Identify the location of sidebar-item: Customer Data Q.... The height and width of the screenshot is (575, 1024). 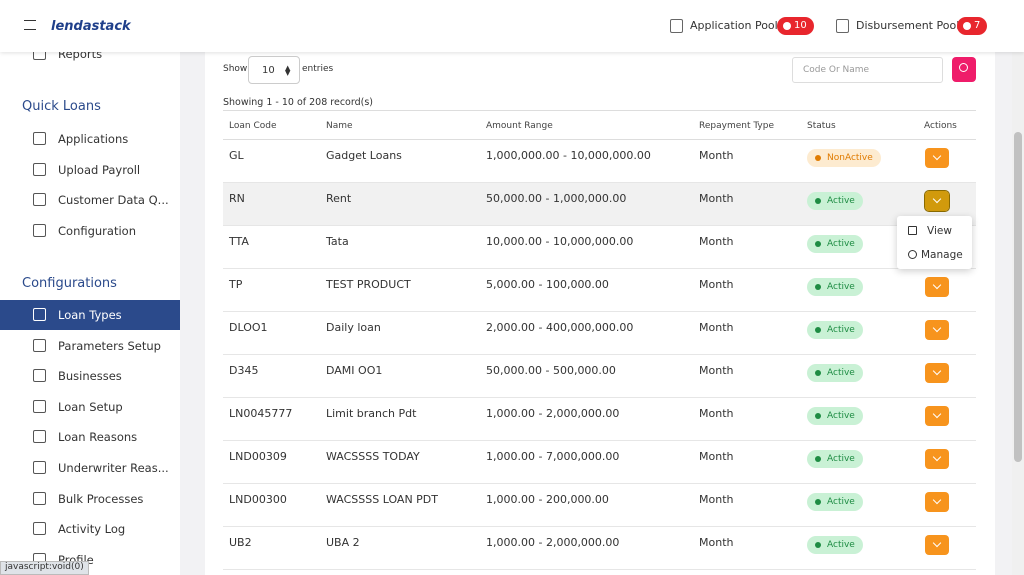
(90, 200).